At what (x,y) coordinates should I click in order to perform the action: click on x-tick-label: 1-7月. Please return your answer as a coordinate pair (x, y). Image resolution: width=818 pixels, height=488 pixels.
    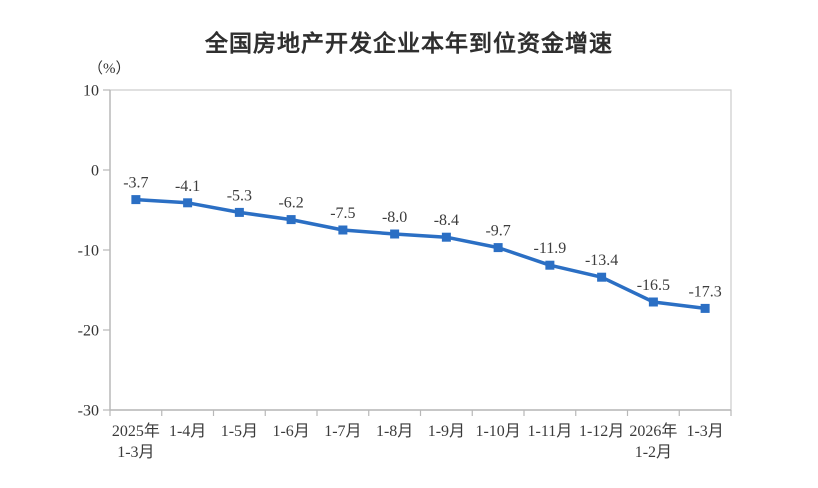
    Looking at the image, I should click on (342, 431).